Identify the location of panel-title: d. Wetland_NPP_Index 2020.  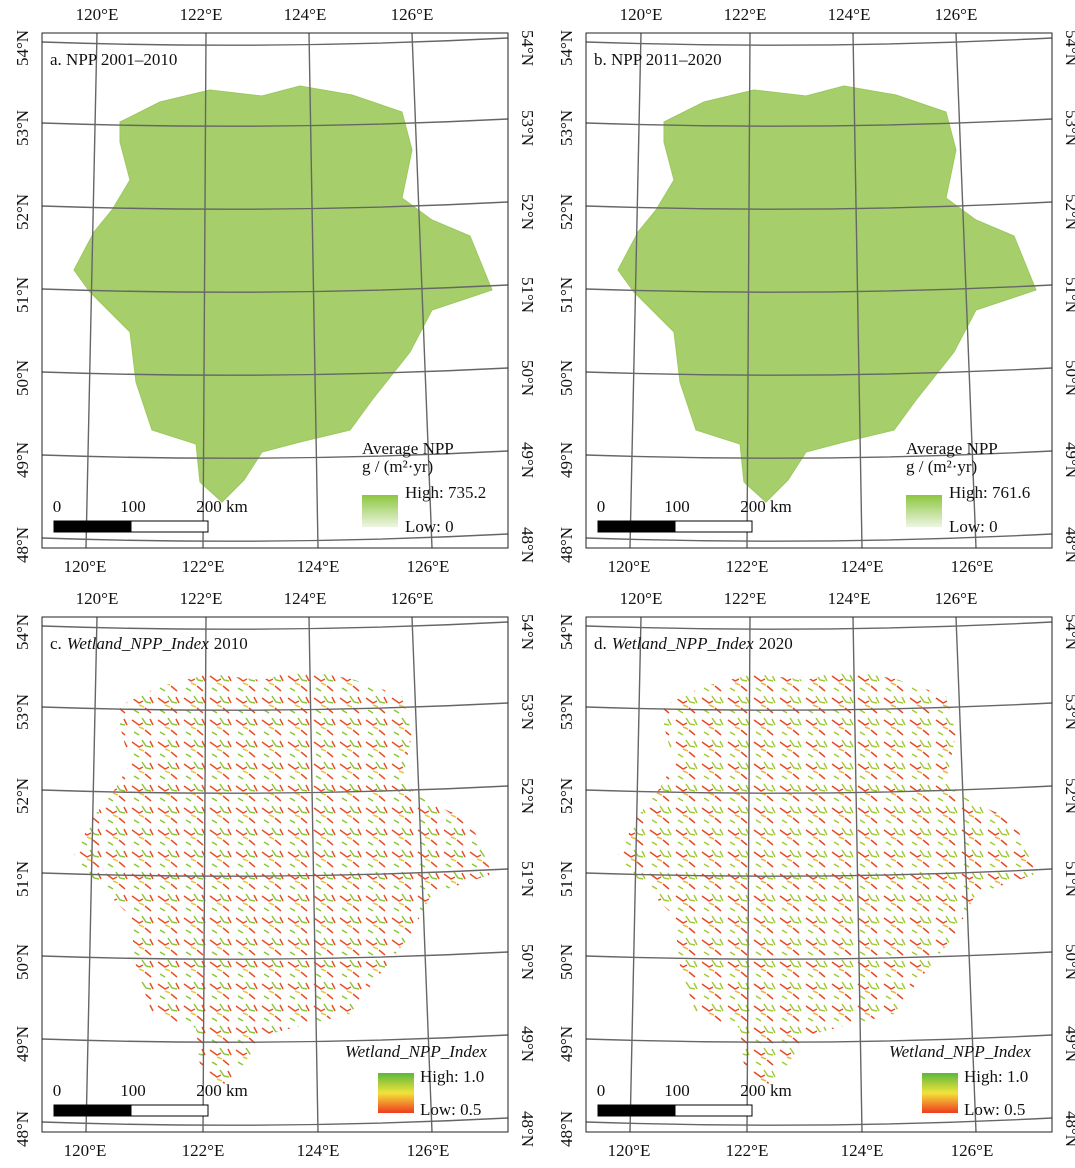
(693, 643).